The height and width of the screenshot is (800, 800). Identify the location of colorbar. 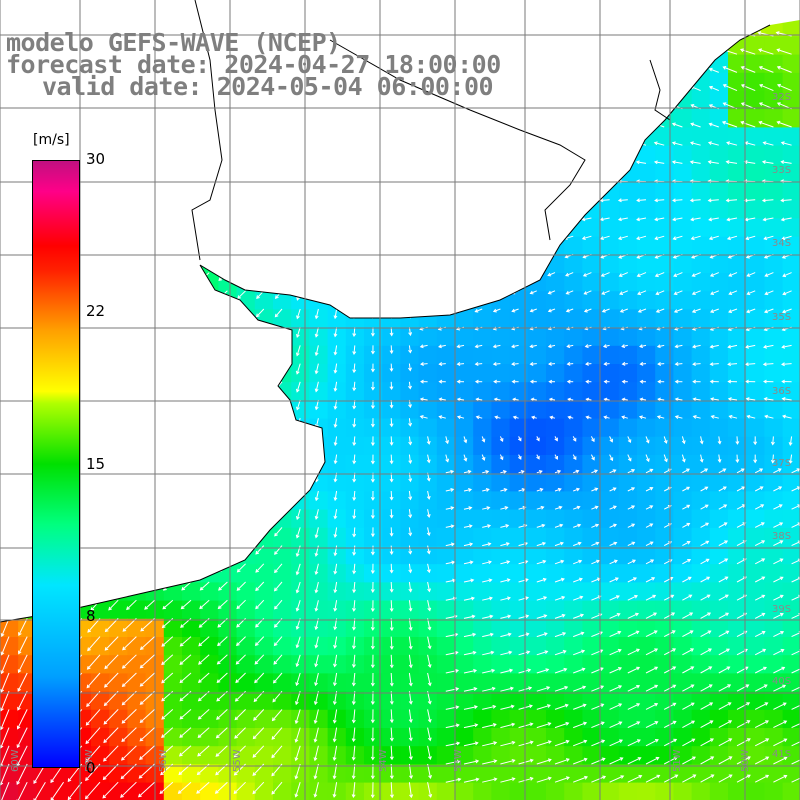
(56, 464).